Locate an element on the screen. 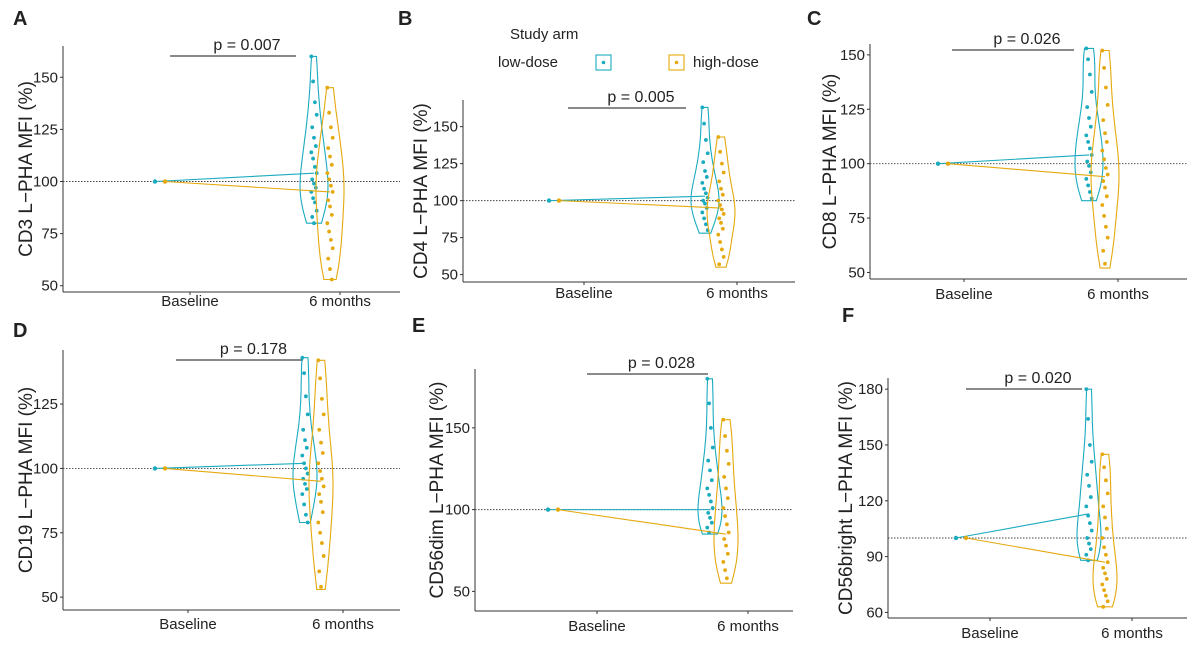 The height and width of the screenshot is (649, 1197). y-tick-label: 90 is located at coordinates (874, 557).